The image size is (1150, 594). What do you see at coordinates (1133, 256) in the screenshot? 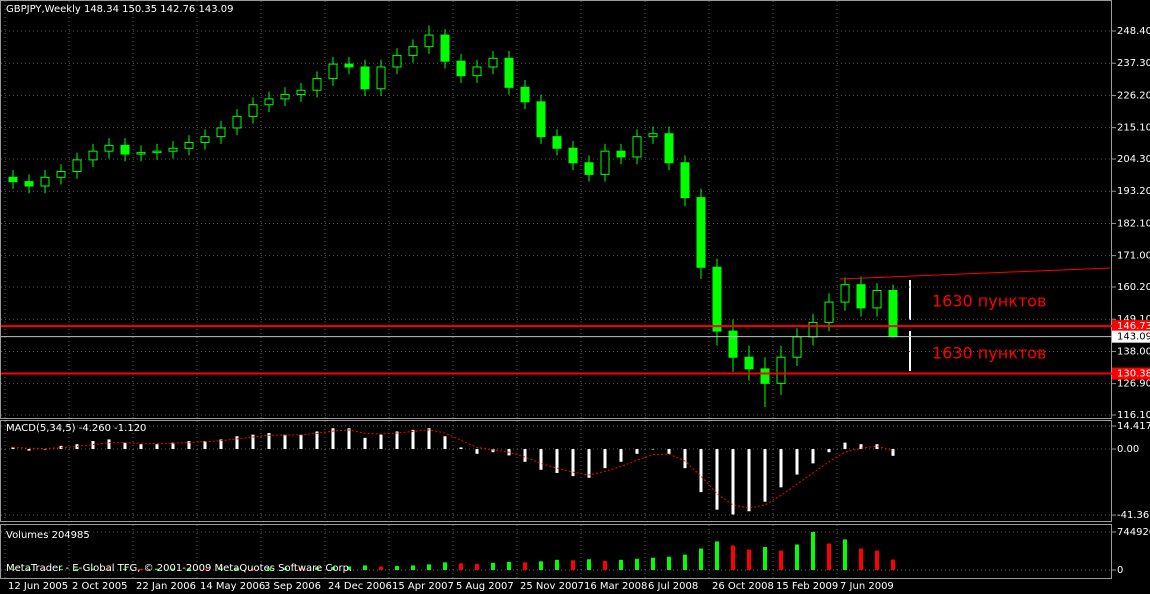
I see `y-tick-label: 171.00` at bounding box center [1133, 256].